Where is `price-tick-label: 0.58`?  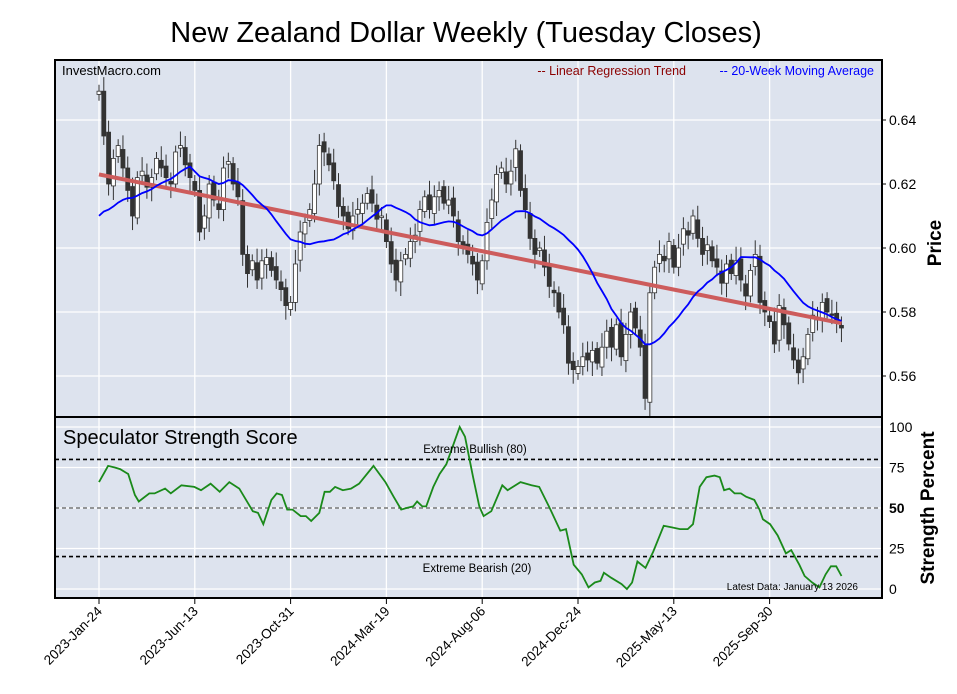
price-tick-label: 0.58 is located at coordinates (902, 312).